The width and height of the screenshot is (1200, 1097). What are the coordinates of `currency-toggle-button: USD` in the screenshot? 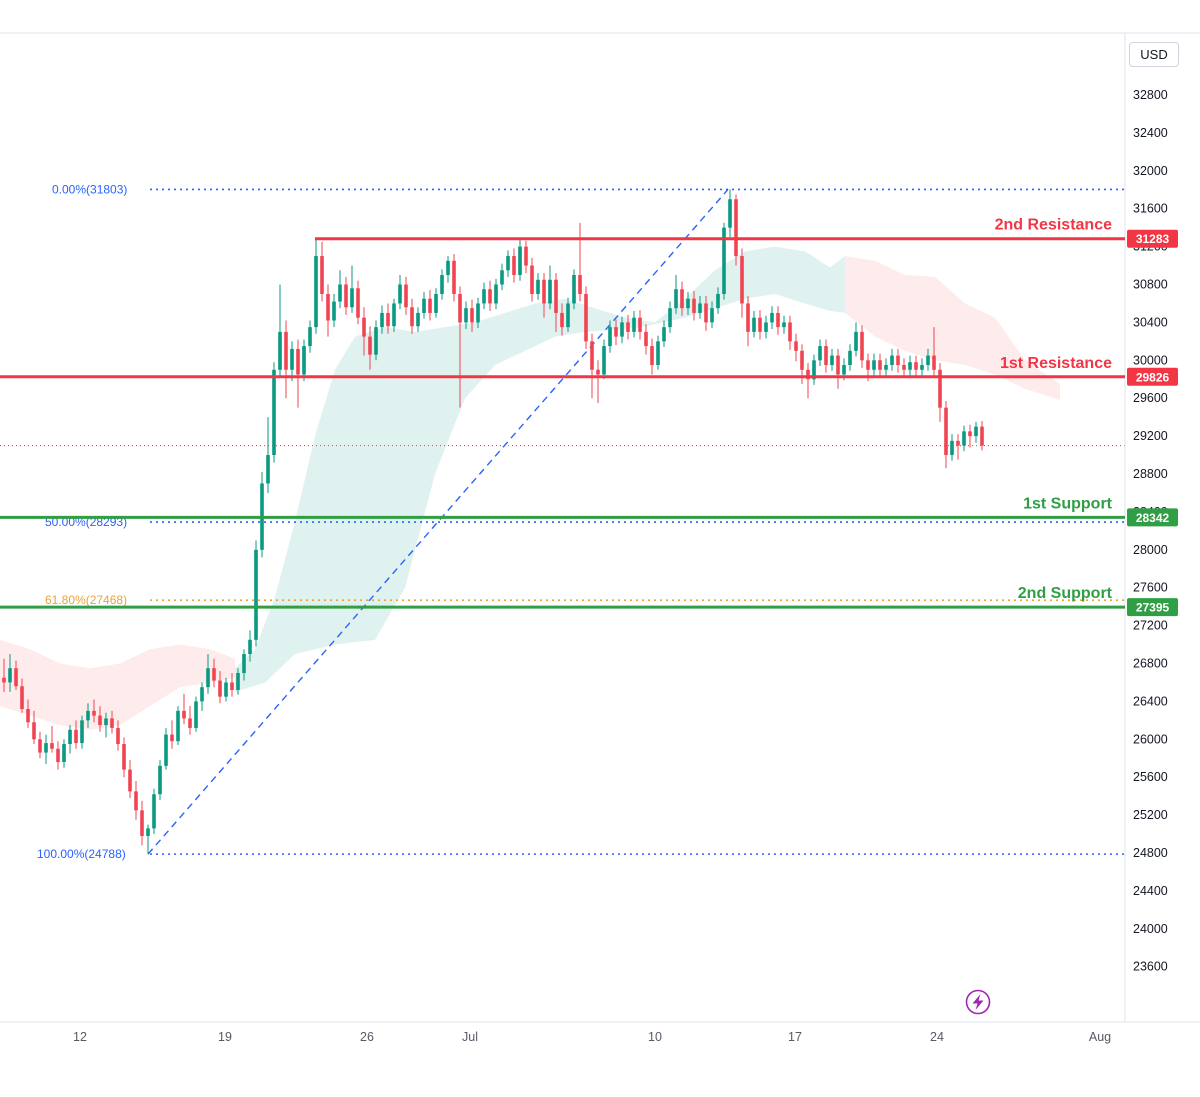 It's located at (1154, 54).